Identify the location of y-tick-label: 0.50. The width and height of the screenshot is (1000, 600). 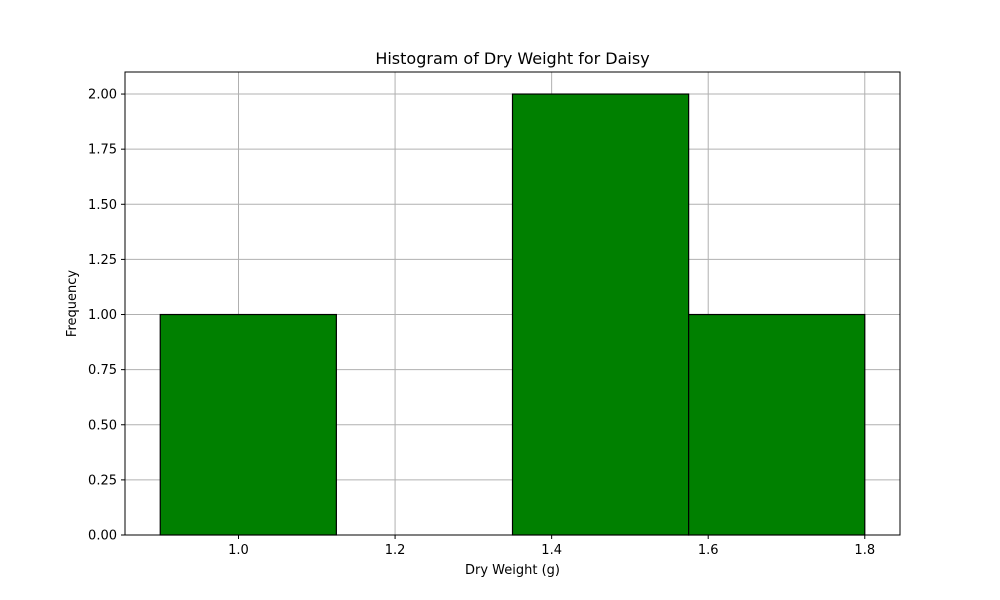
(102, 425).